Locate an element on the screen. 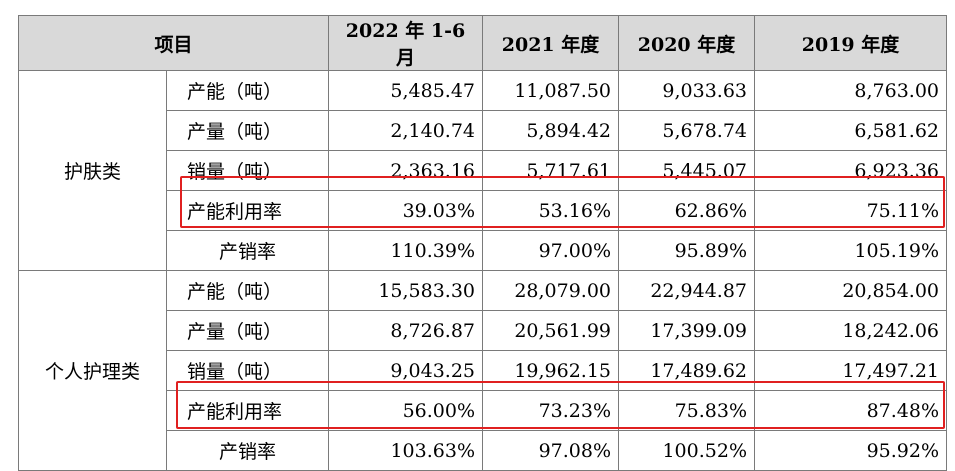  value-cell: 9,043.25 is located at coordinates (406, 370).